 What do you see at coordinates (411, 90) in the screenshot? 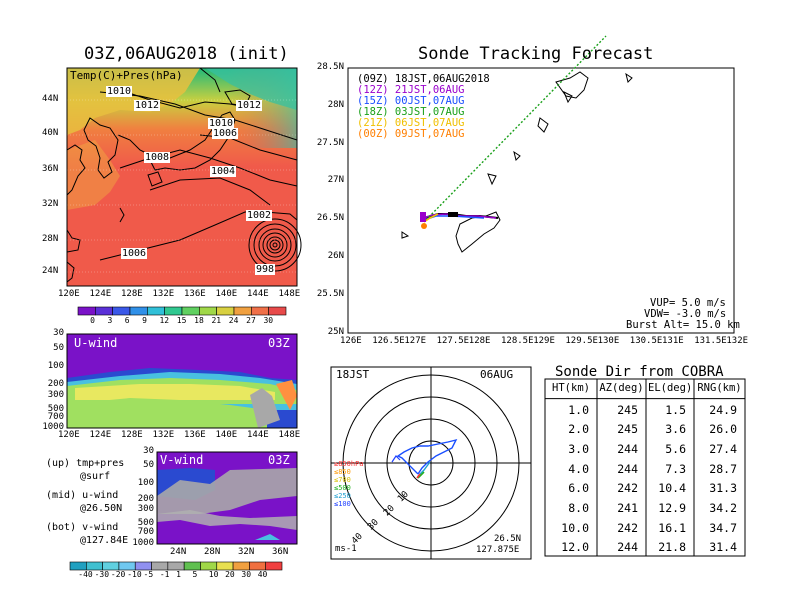
I see `track-legend-item: (12Z) 21JST,06AUG` at bounding box center [411, 90].